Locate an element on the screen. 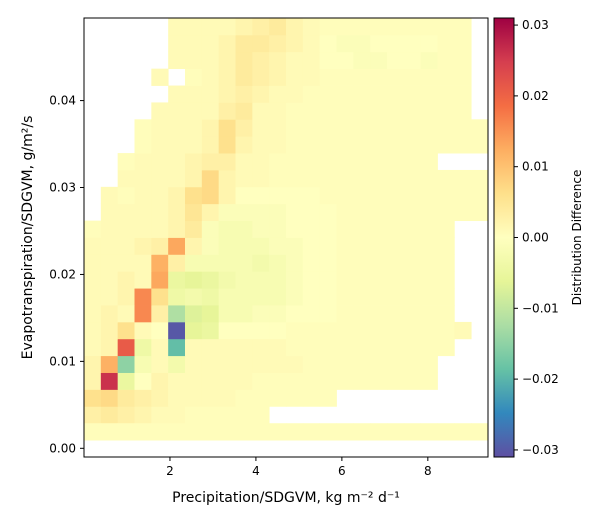 The width and height of the screenshot is (600, 525). x-axis-label: Precipitation/SDGVM, kg m⁻² d⁻¹ is located at coordinates (286, 498).